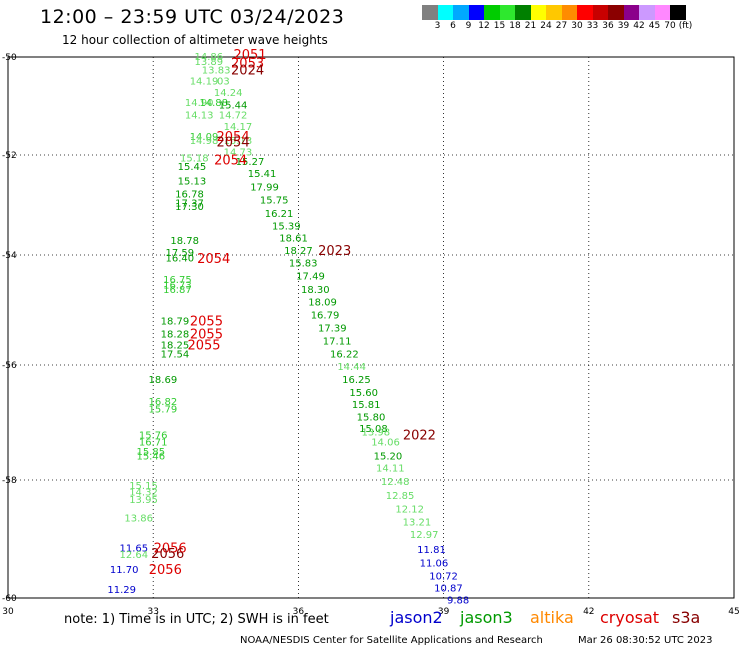  I want to click on pass-number-label: 2053, so click(247, 63).